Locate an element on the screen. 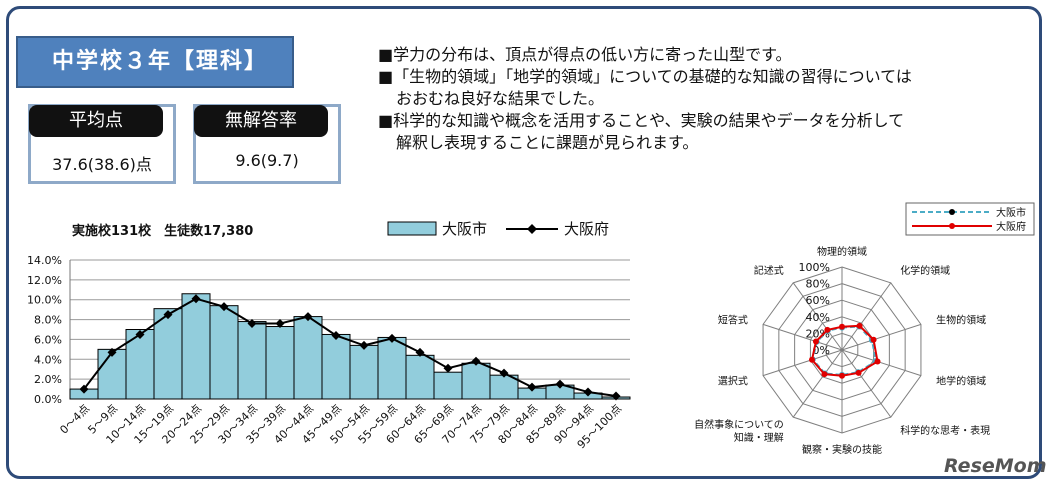  note-line: ■「生物的領域」「地学的領域」についての基礎的な知識の習得については is located at coordinates (645, 76).